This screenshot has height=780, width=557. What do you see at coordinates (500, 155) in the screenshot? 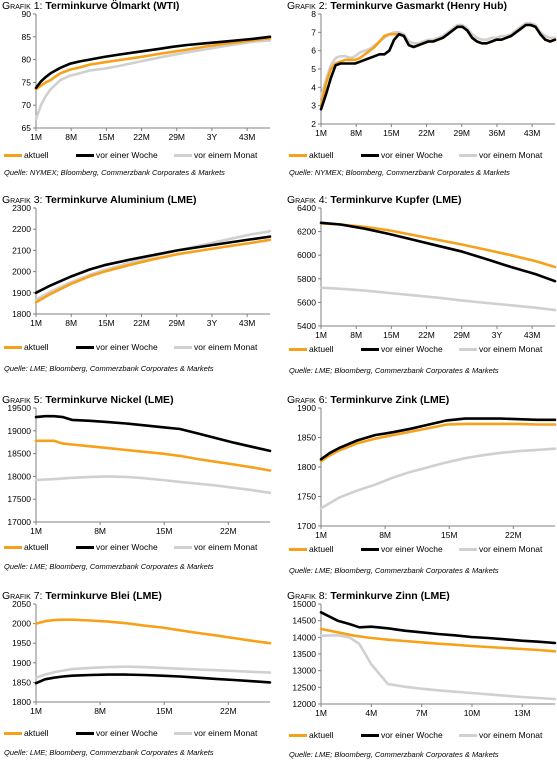
I see `legend-item-month: vor einem Monat` at bounding box center [500, 155].